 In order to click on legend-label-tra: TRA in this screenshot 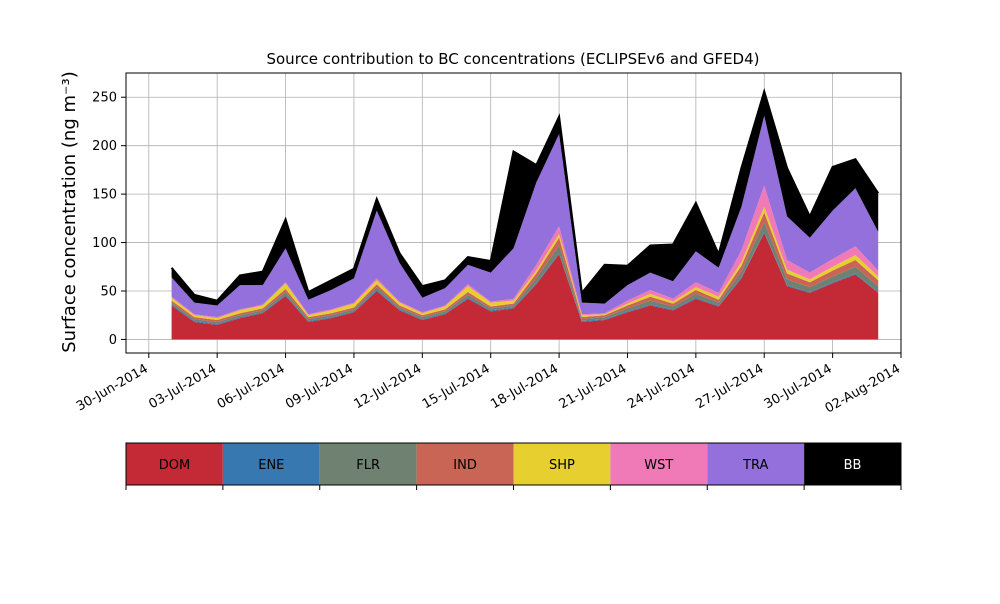, I will do `click(755, 465)`.